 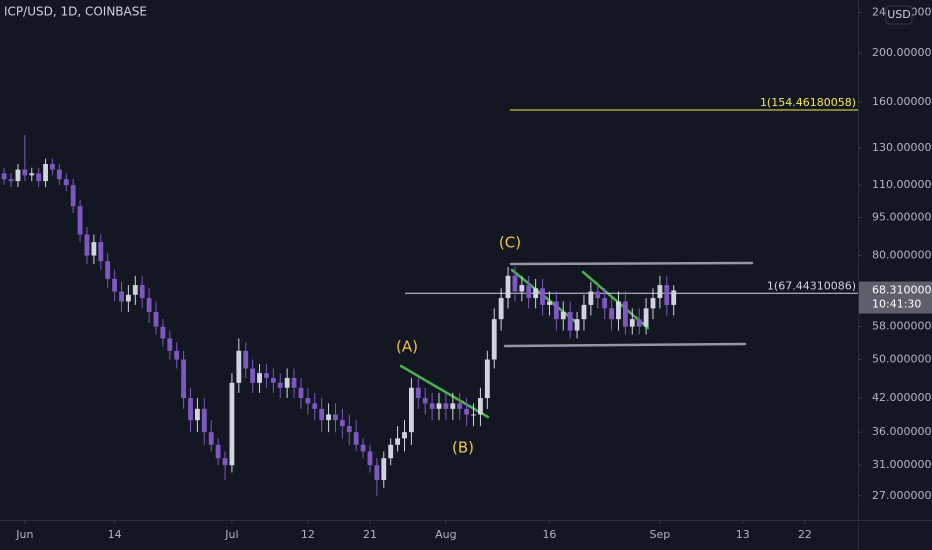 I want to click on y-tick-label: 160.00000000, so click(x=902, y=101).